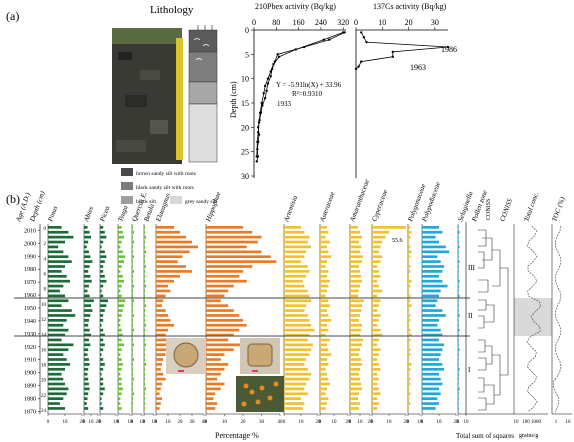 This screenshot has height=442, width=574. What do you see at coordinates (543, 324) in the screenshot?
I see `conc-toc-curves: 10 100 1000 1 10` at bounding box center [543, 324].